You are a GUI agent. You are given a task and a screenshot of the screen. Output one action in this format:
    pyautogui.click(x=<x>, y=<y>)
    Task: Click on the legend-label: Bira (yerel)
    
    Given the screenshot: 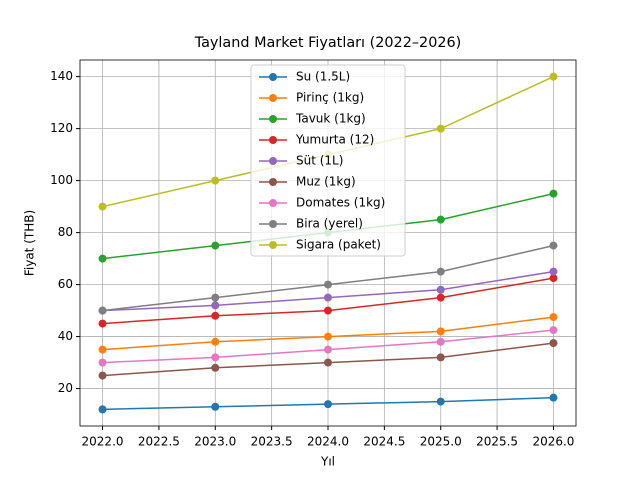 What is the action you would take?
    pyautogui.click(x=329, y=224)
    